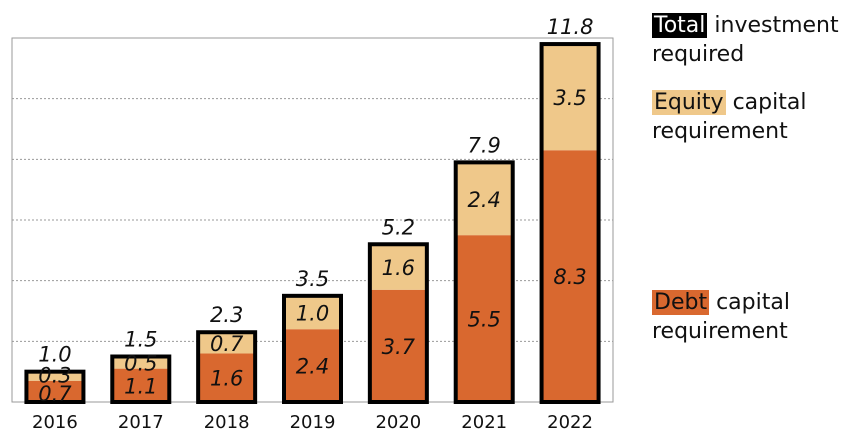 The height and width of the screenshot is (448, 850). Describe the element at coordinates (698, 54) in the screenshot. I see `legend-total-line2: required` at that location.